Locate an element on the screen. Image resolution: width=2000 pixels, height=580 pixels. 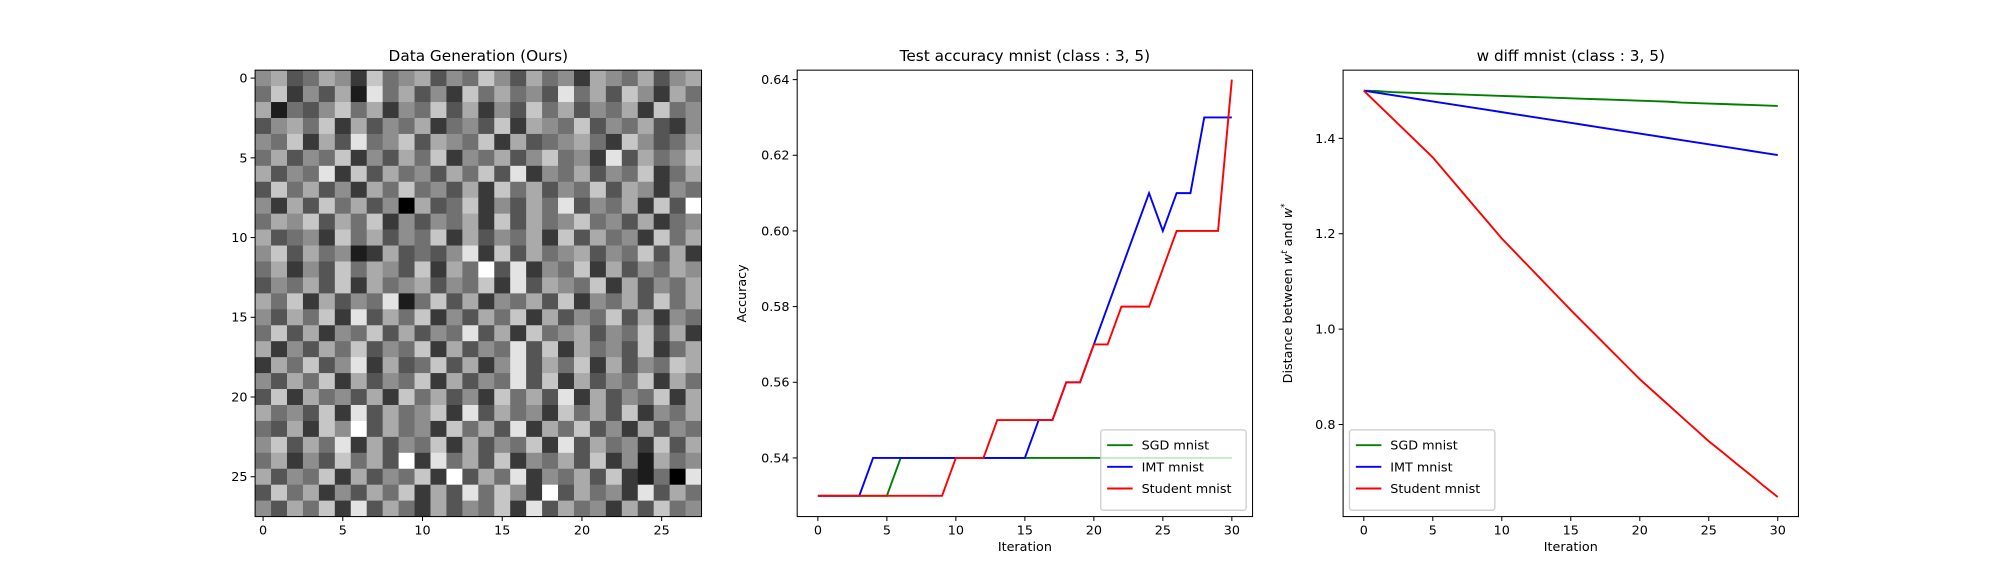
series-line is located at coordinates (1570, 122).